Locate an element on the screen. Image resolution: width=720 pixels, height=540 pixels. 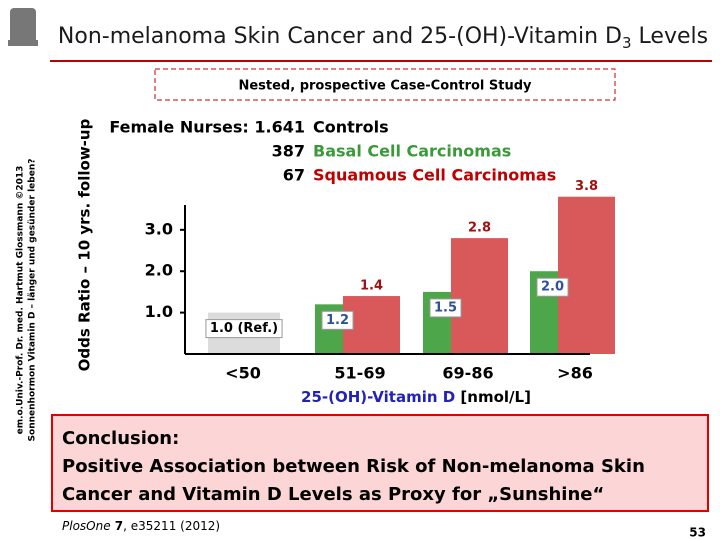
y-axis-label: Odds Ratio – 10 yrs. follow-up is located at coordinates (85, 244).